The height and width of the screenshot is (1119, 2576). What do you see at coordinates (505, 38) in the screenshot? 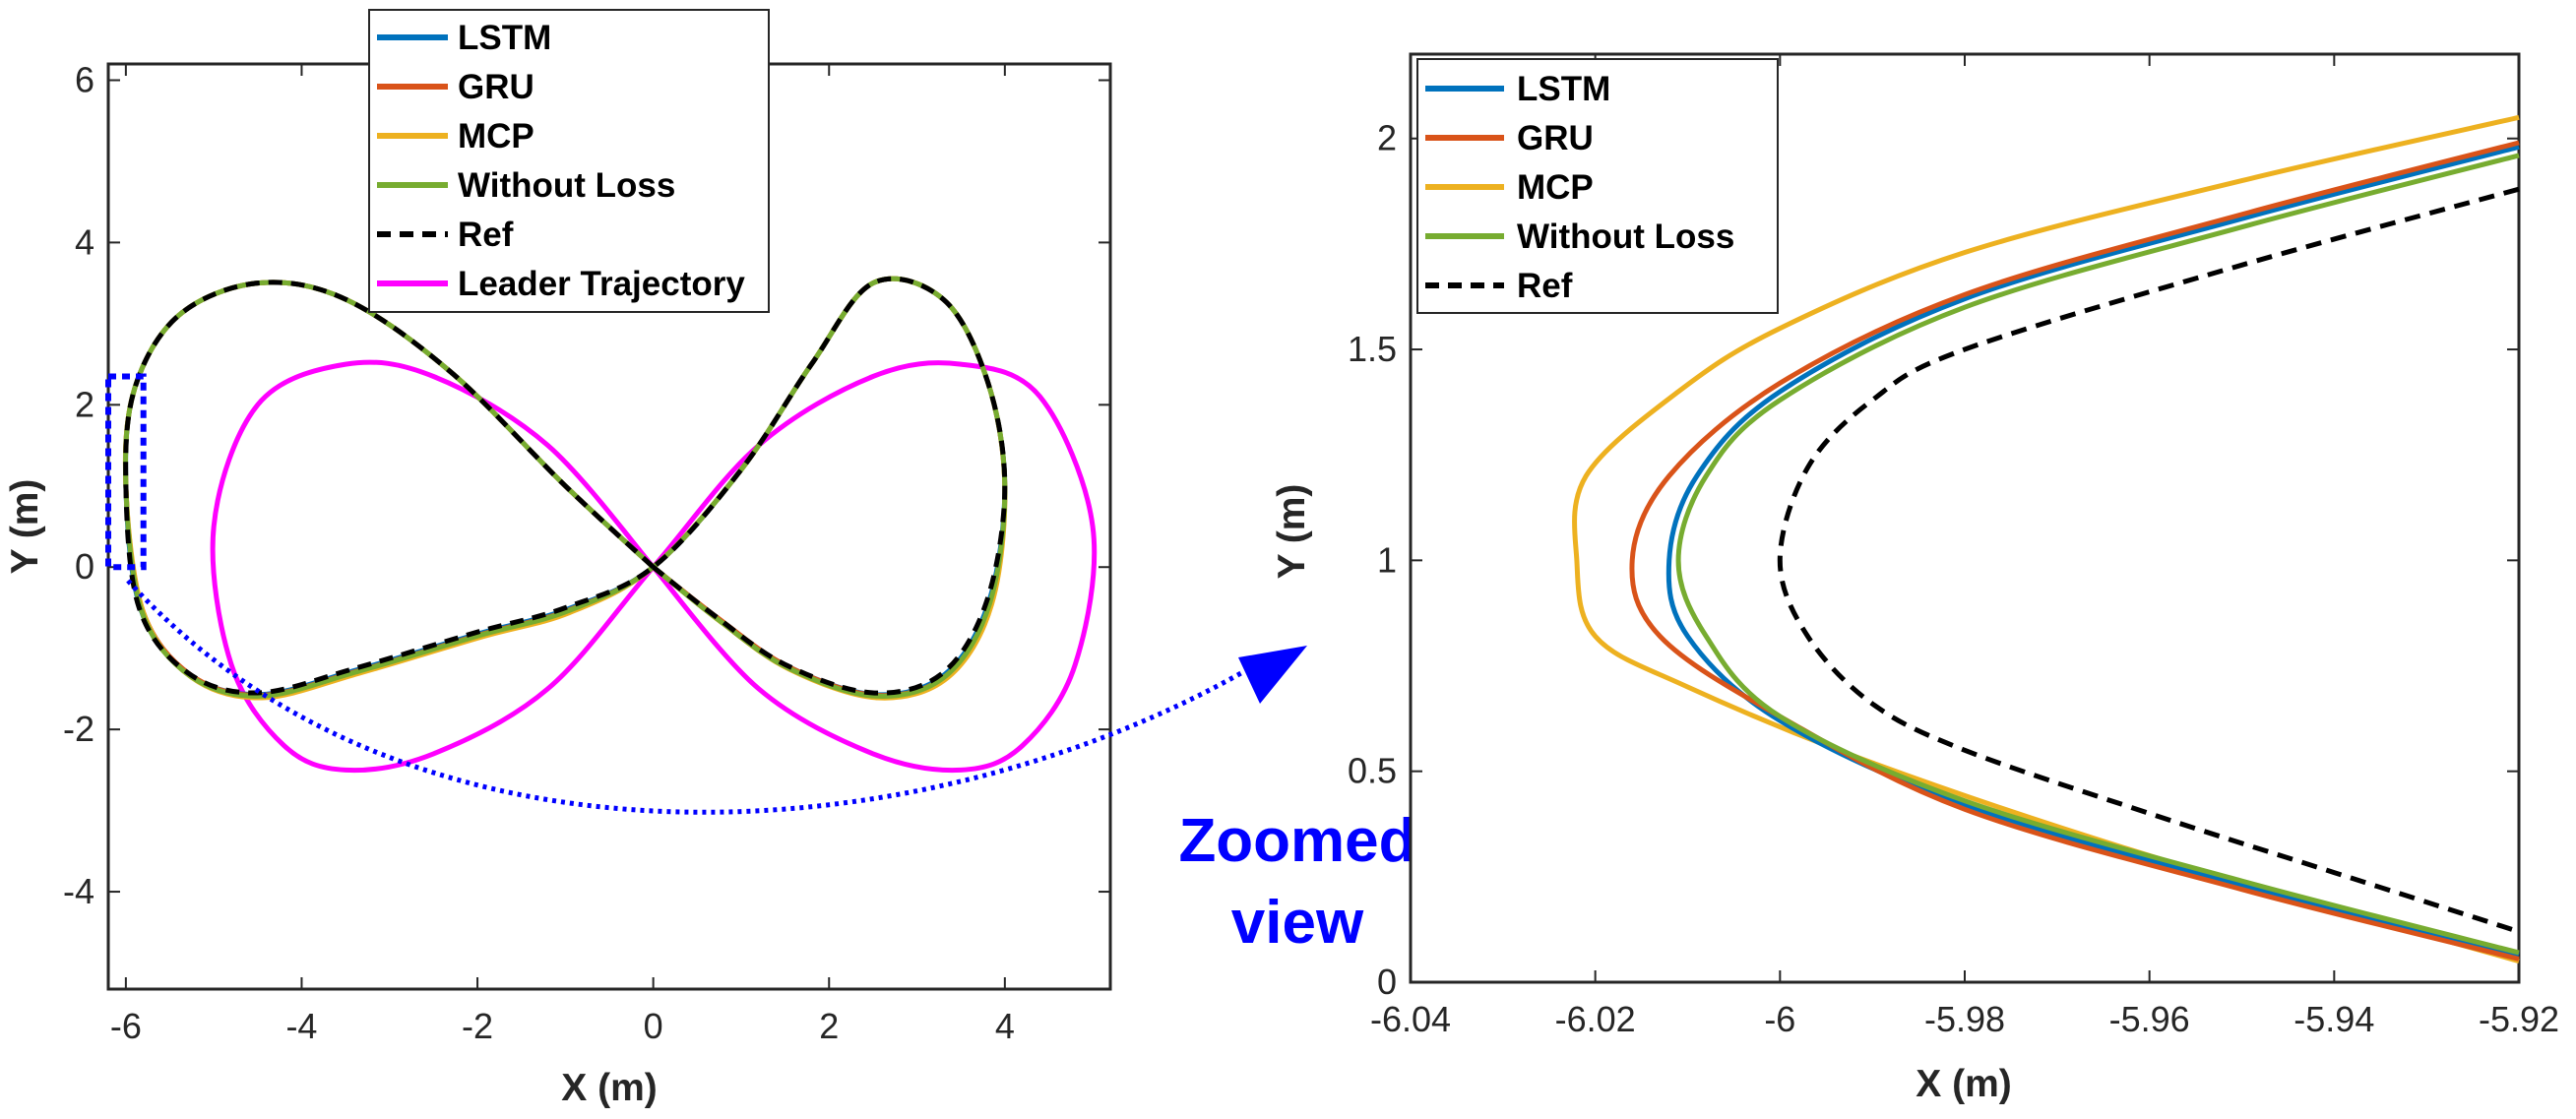
I see `left-legend-label-lstm: LSTM` at bounding box center [505, 38].